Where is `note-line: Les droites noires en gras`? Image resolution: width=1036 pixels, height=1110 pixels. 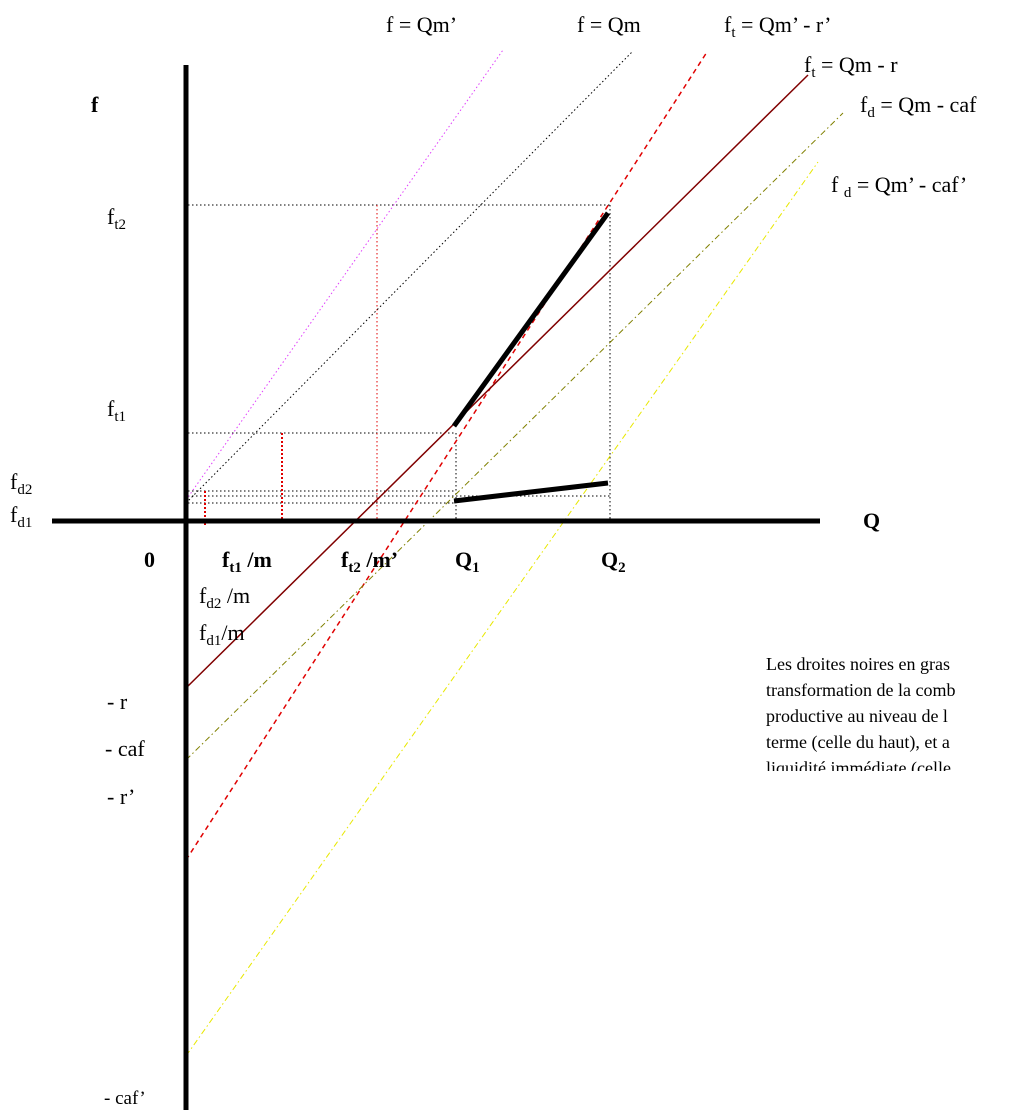 note-line: Les droites noires en gras is located at coordinates (858, 664).